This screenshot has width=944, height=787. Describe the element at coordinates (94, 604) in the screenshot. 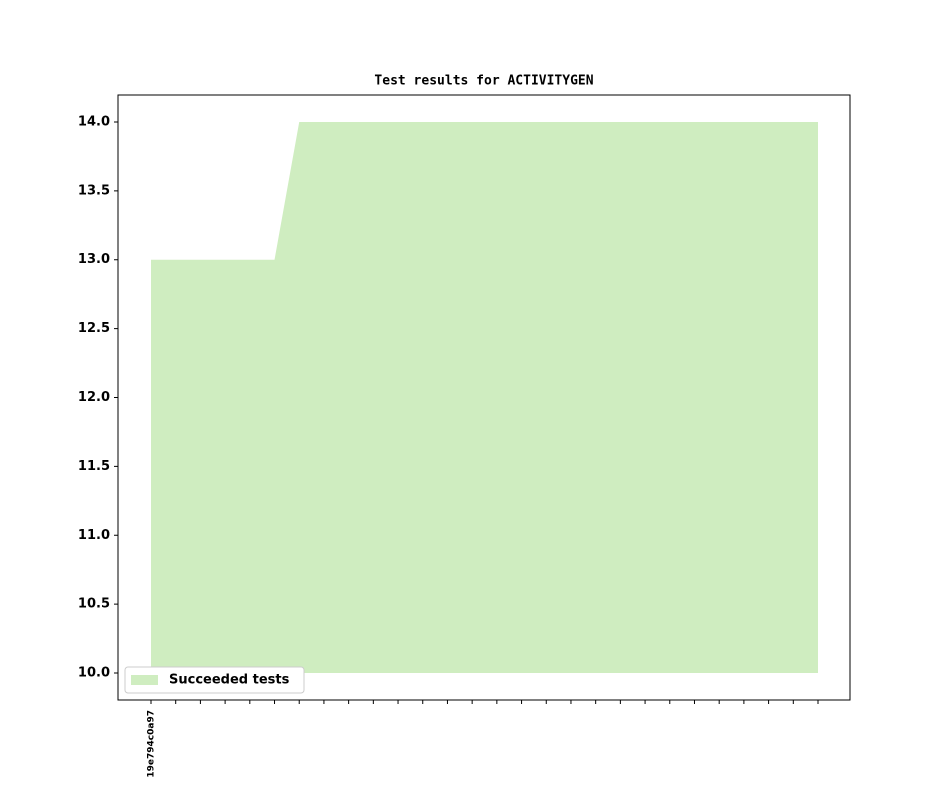

I see `y-tick-label: 10.5` at that location.